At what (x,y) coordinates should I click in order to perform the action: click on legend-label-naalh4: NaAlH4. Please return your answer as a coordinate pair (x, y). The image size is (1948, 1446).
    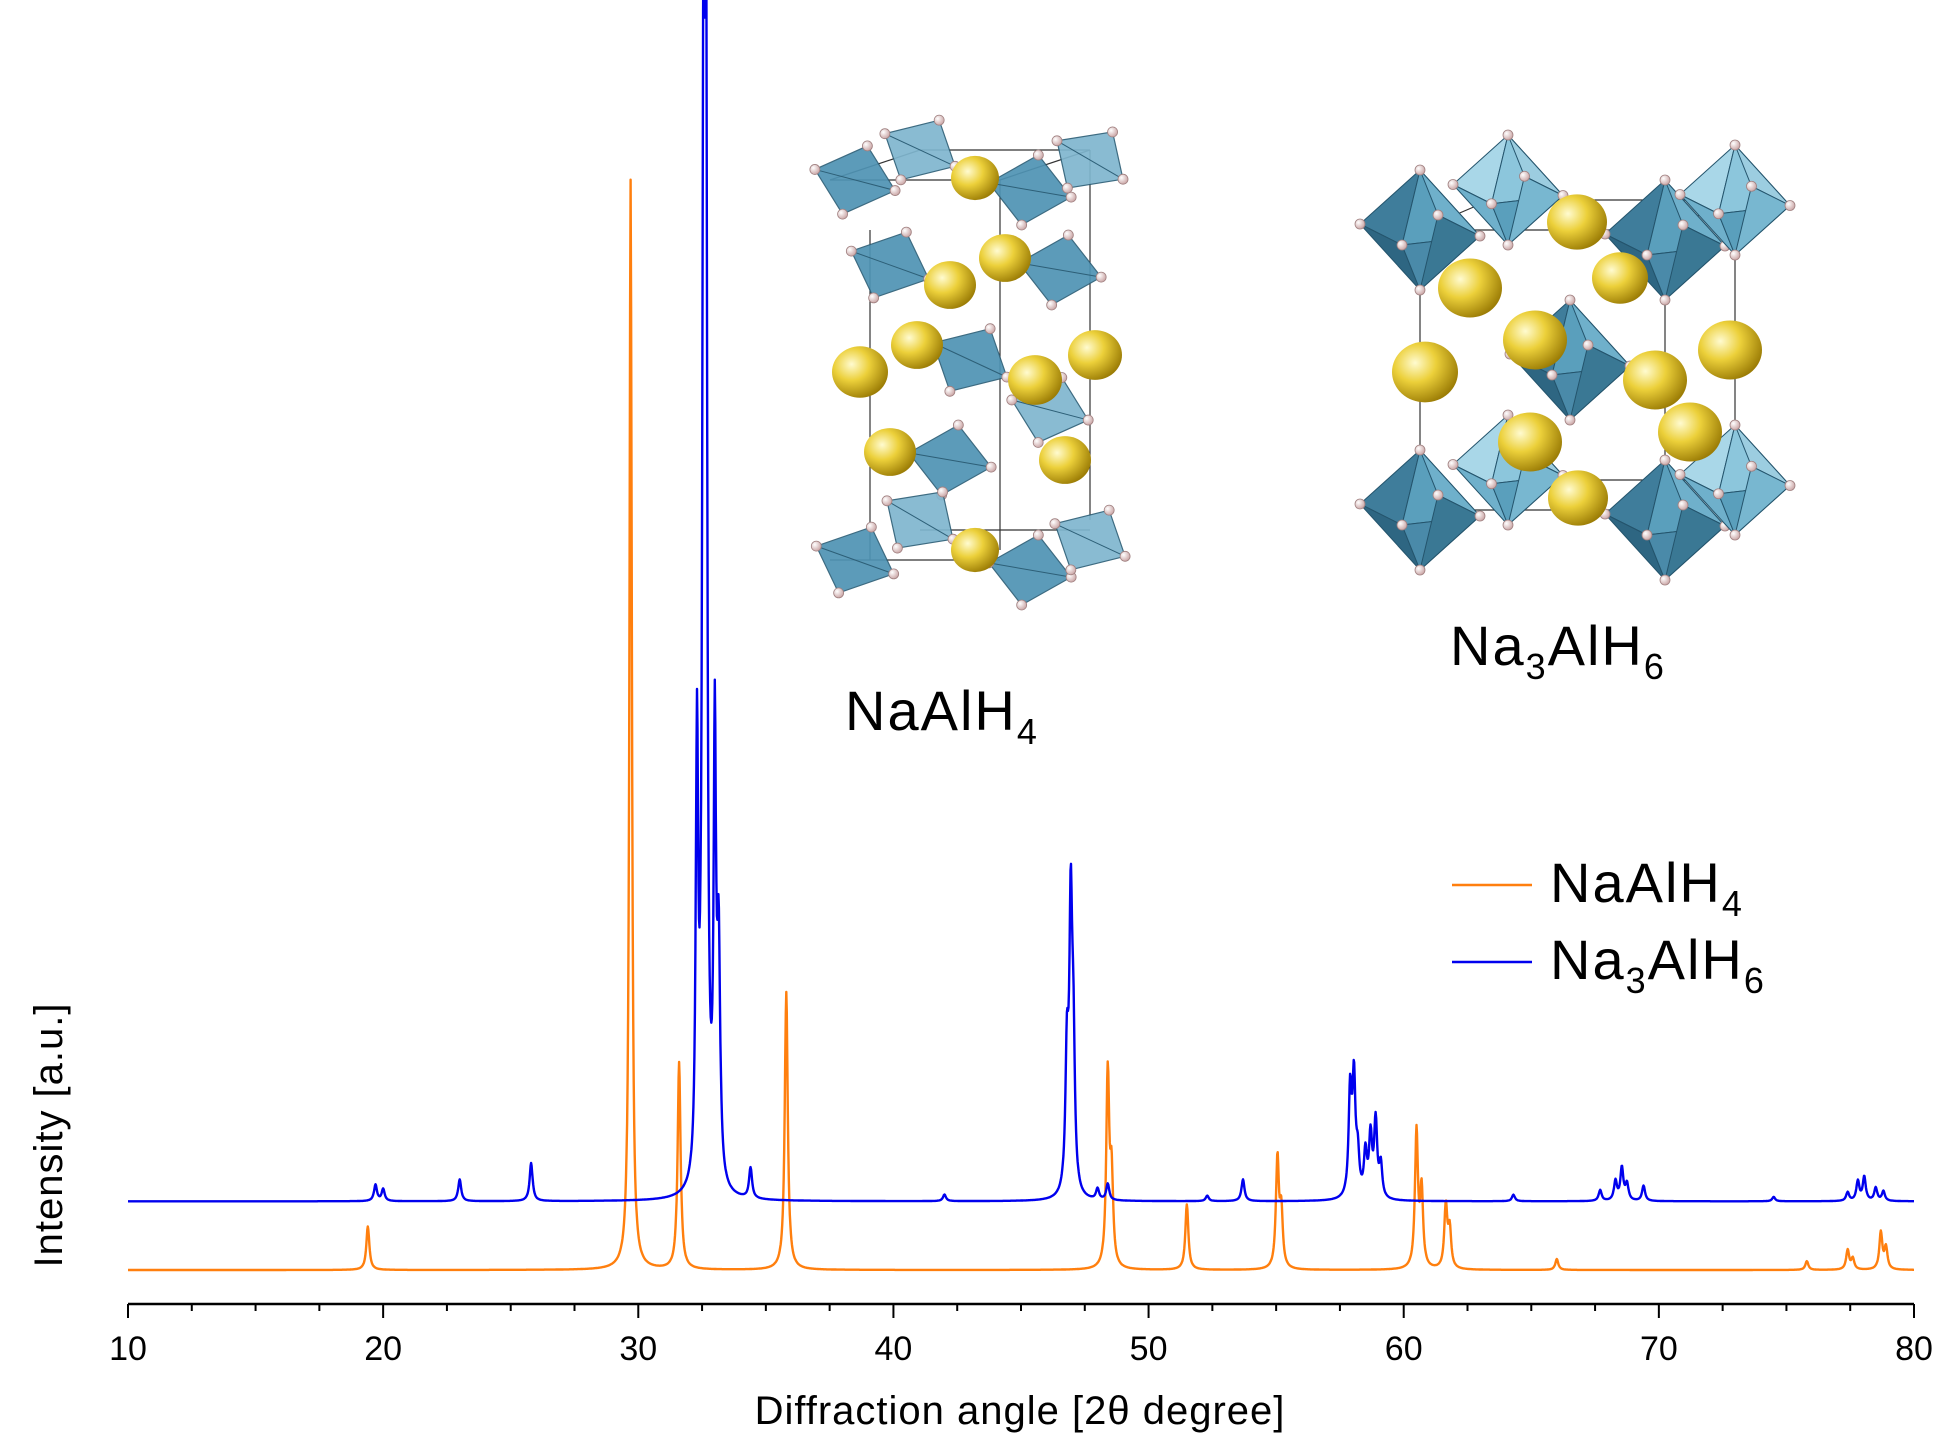
    Looking at the image, I should click on (1647, 887).